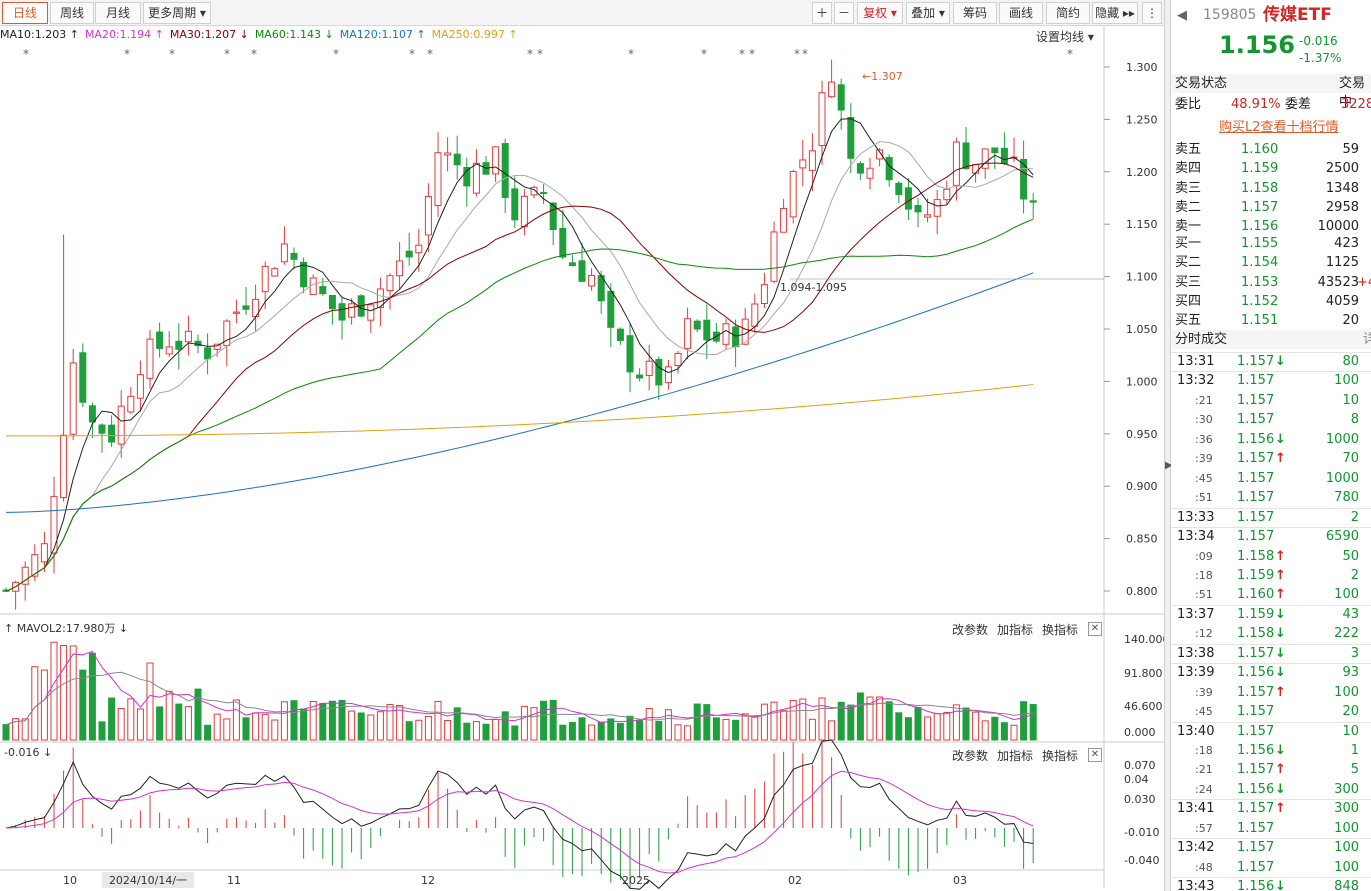  What do you see at coordinates (1115, 13) in the screenshot?
I see `toolbar-btn-7: 隐藏 ▸▸` at bounding box center [1115, 13].